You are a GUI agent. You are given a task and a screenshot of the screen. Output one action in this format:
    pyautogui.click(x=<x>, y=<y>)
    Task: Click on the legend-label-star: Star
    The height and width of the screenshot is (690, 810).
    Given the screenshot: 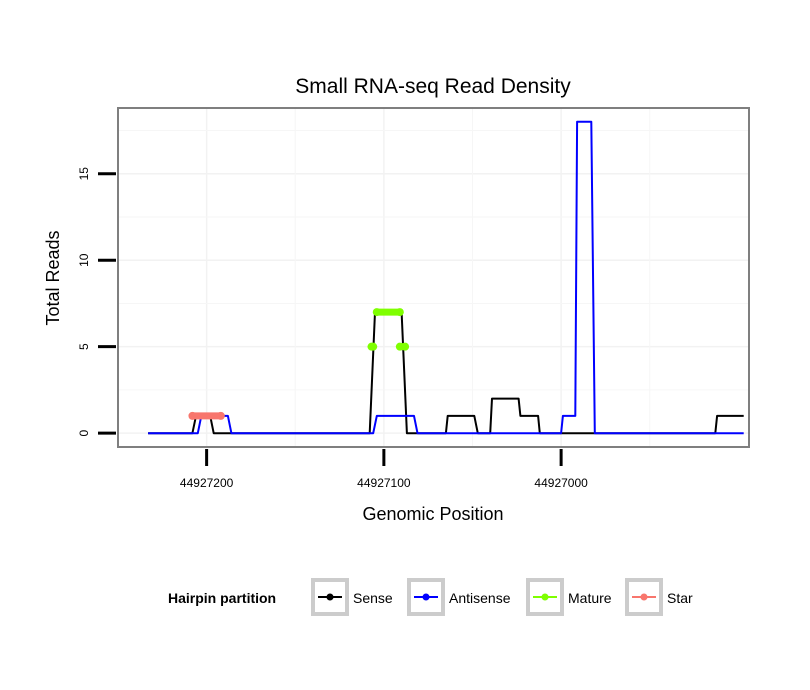 What is the action you would take?
    pyautogui.click(x=680, y=598)
    